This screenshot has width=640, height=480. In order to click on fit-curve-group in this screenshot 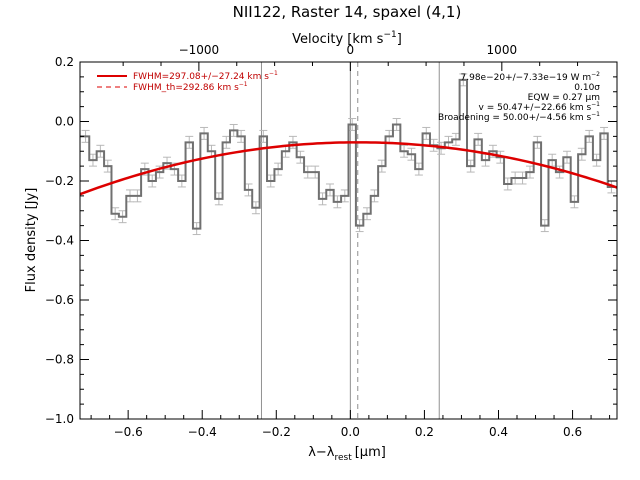, I will do `click(348, 168)`.